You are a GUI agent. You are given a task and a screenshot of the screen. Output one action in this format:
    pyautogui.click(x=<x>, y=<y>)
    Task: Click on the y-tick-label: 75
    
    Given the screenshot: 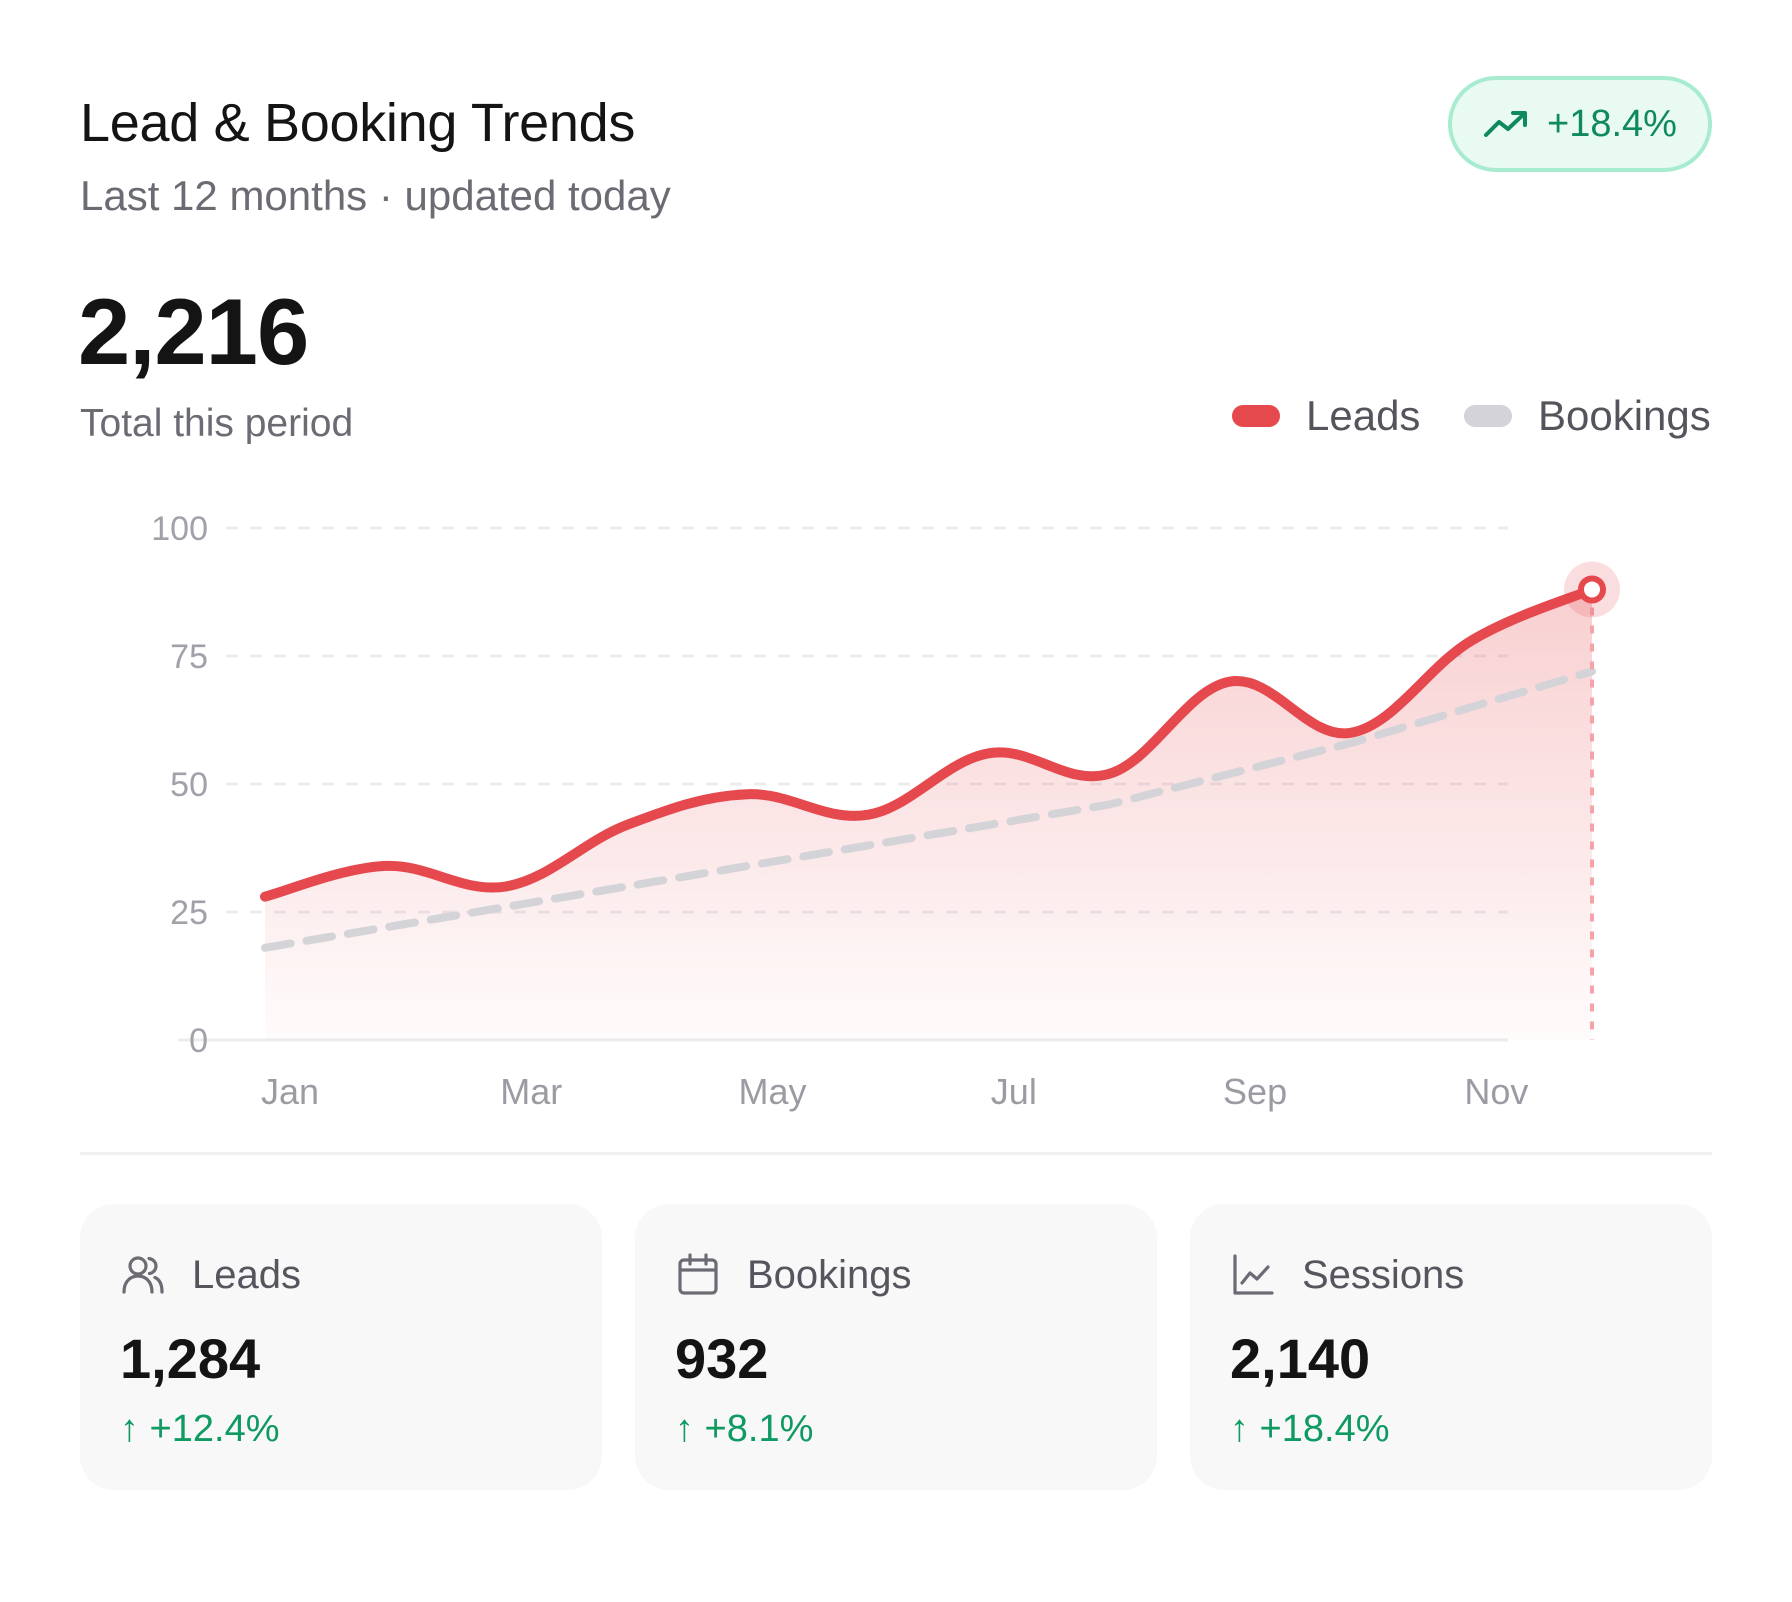 What is the action you would take?
    pyautogui.click(x=189, y=657)
    